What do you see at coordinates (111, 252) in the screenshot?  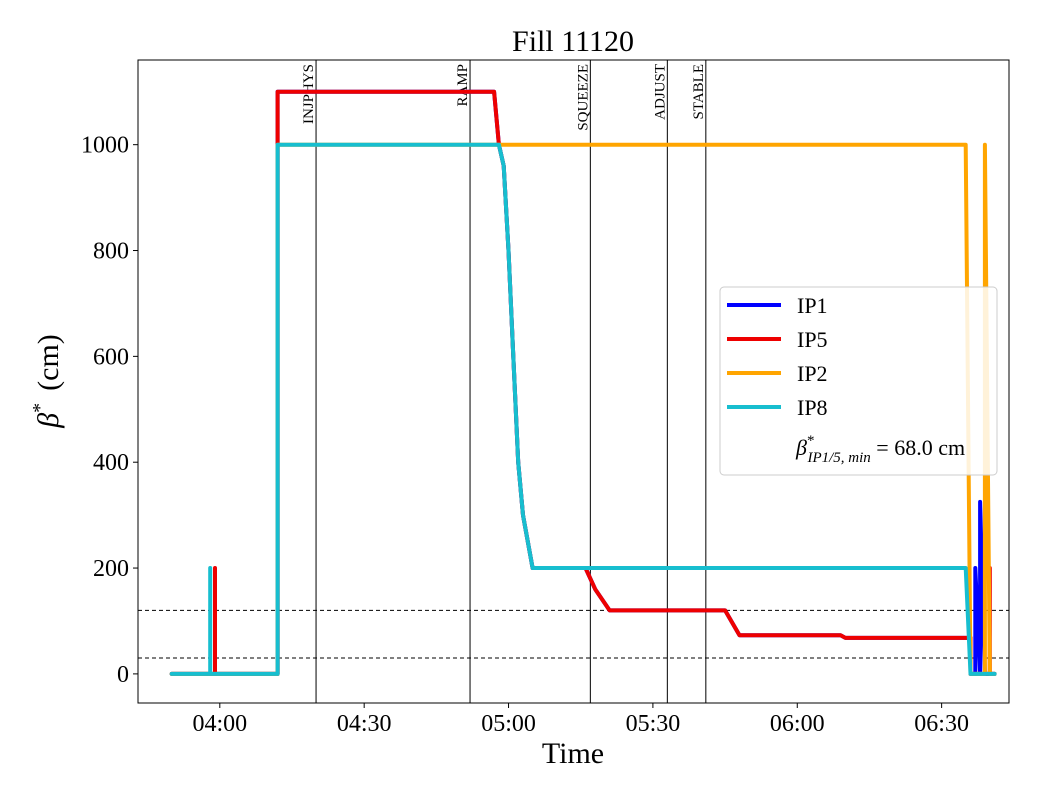 I see `y-tick-label-800: 800` at bounding box center [111, 252].